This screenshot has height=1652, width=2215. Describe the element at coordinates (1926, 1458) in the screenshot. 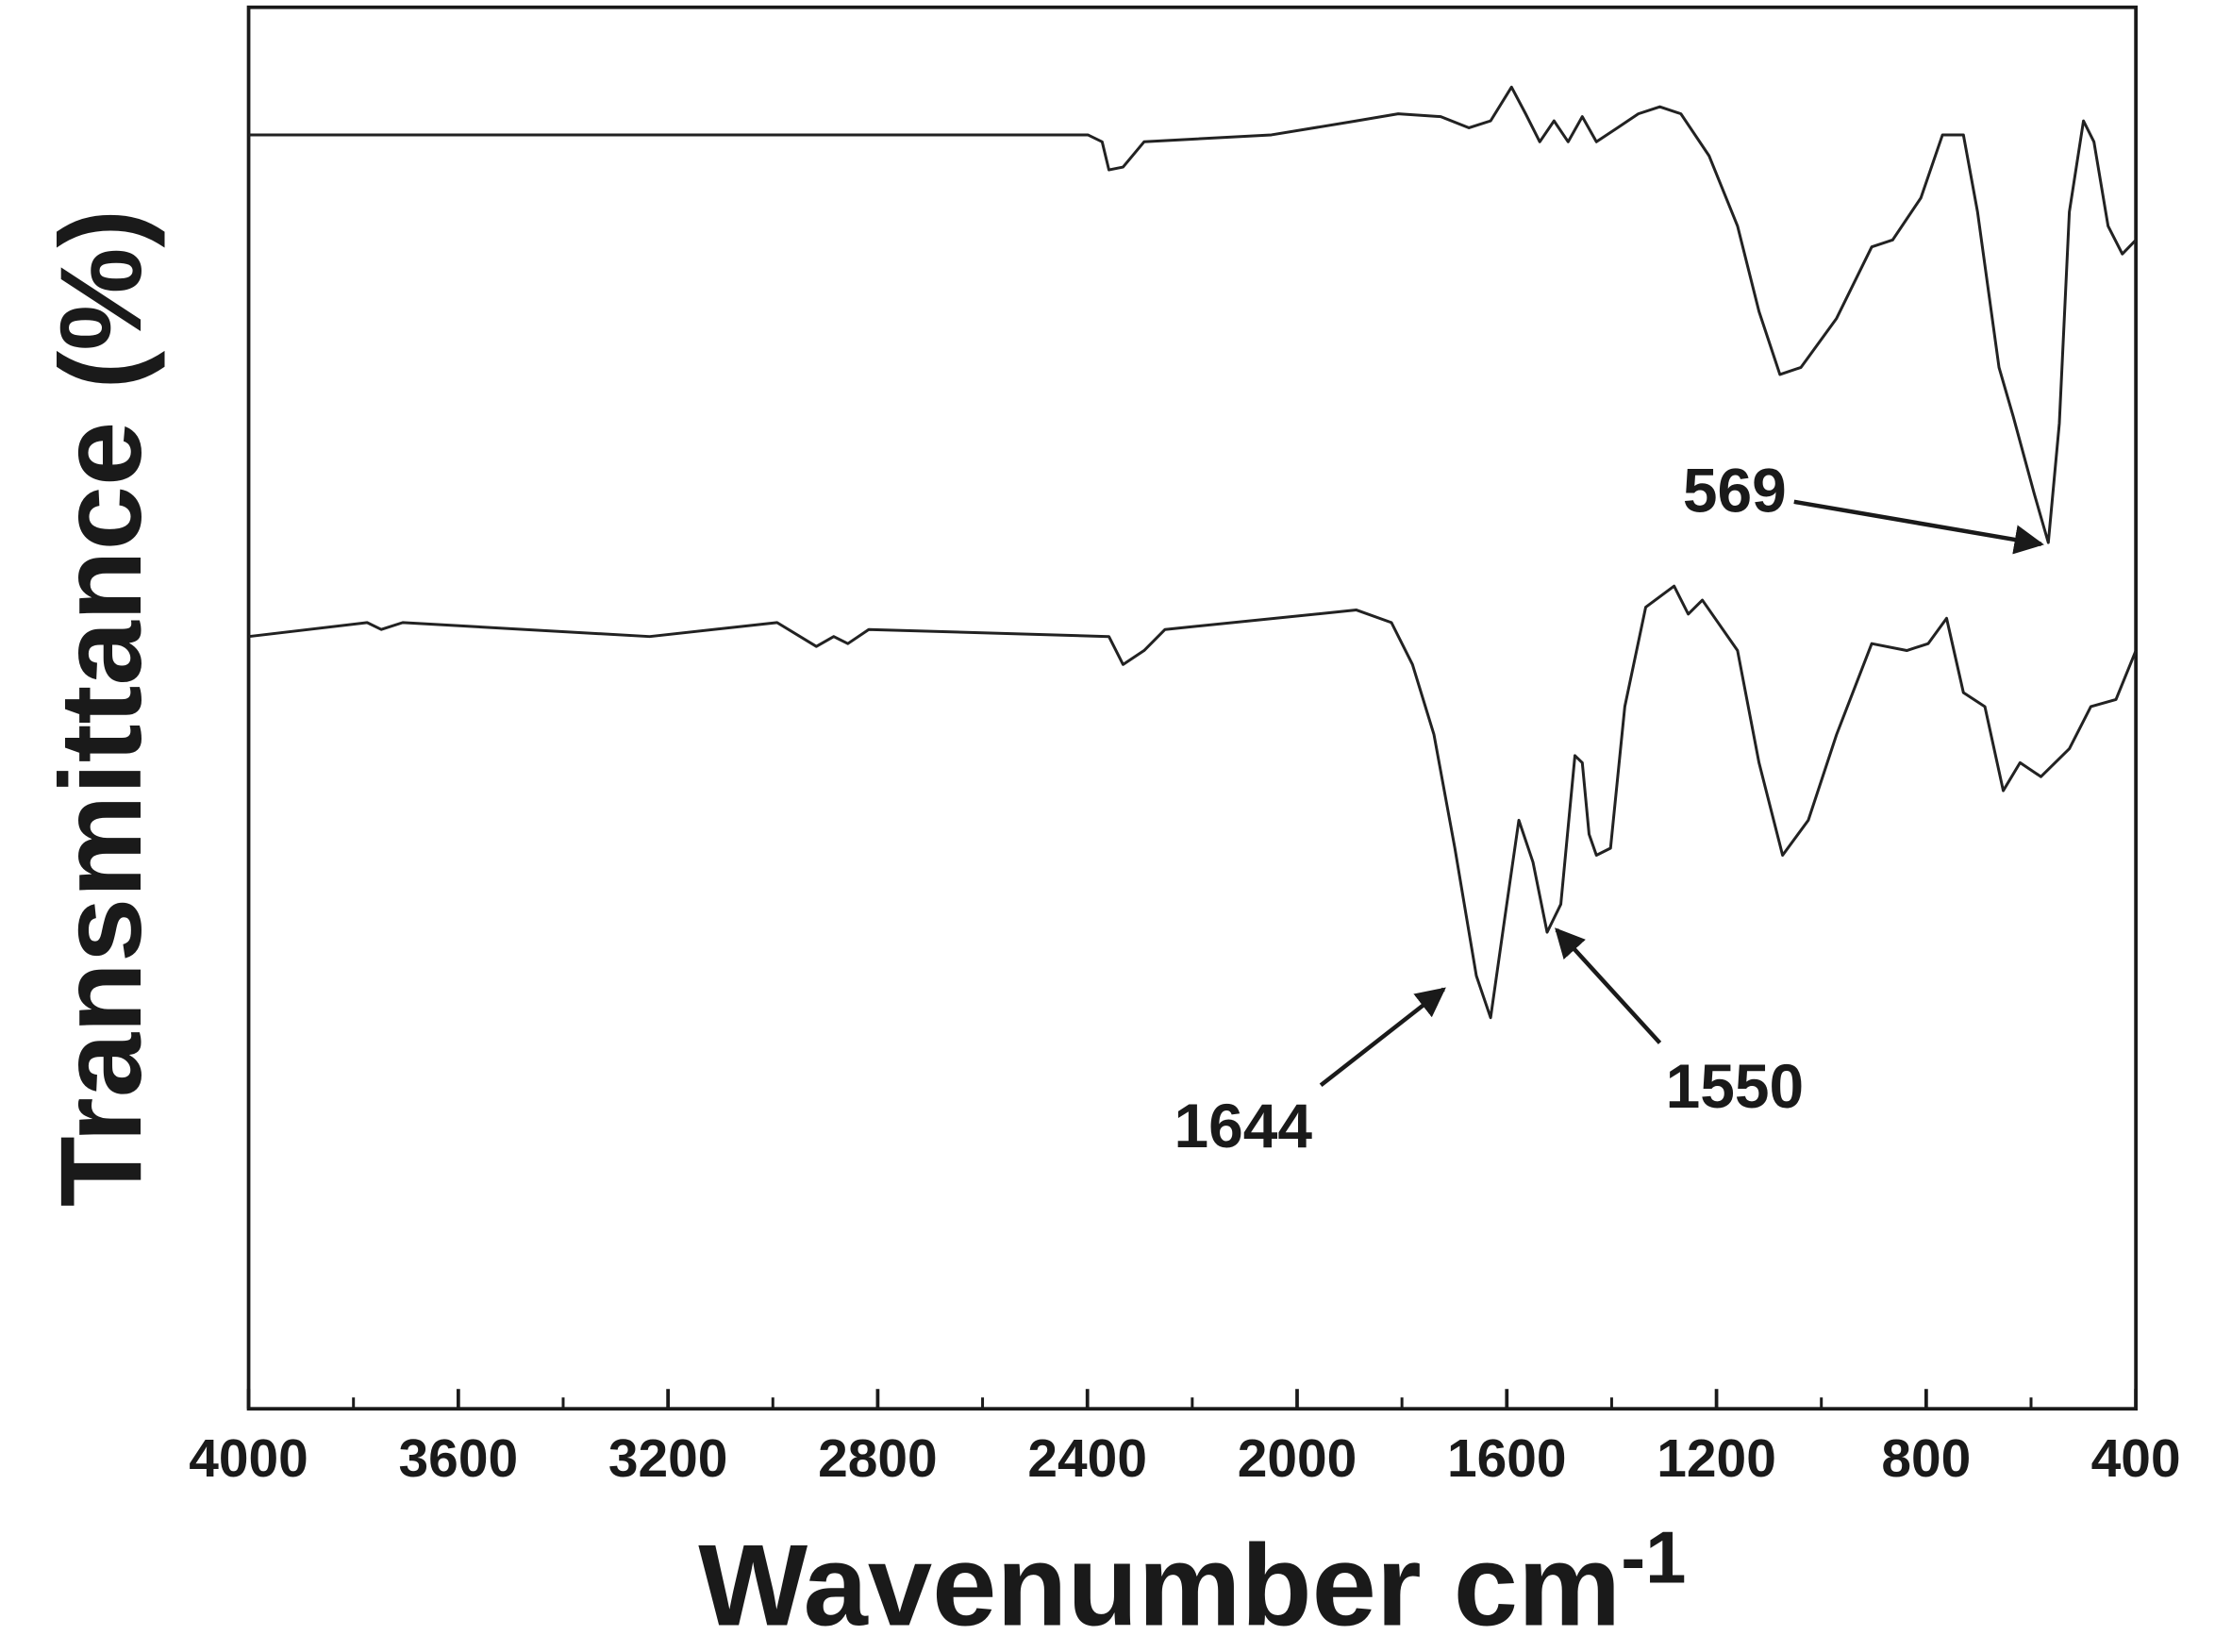

I see `x-tick-label: 800` at that location.